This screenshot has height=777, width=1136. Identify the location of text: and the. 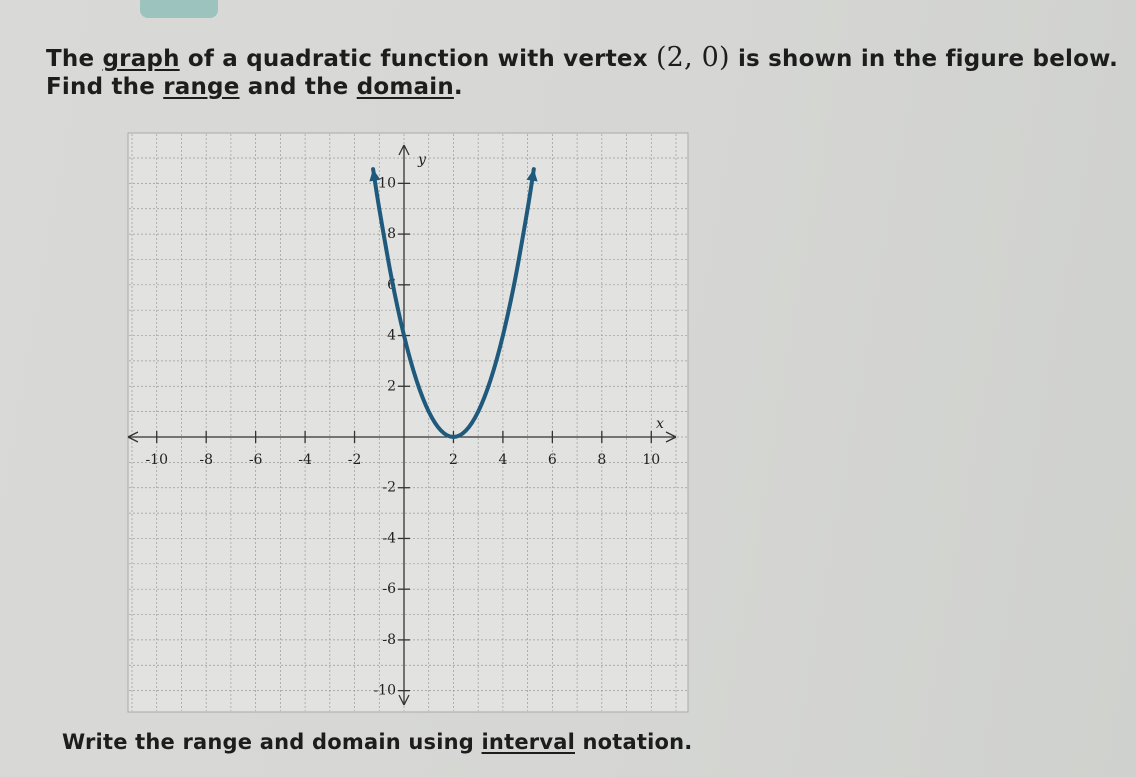
(298, 87).